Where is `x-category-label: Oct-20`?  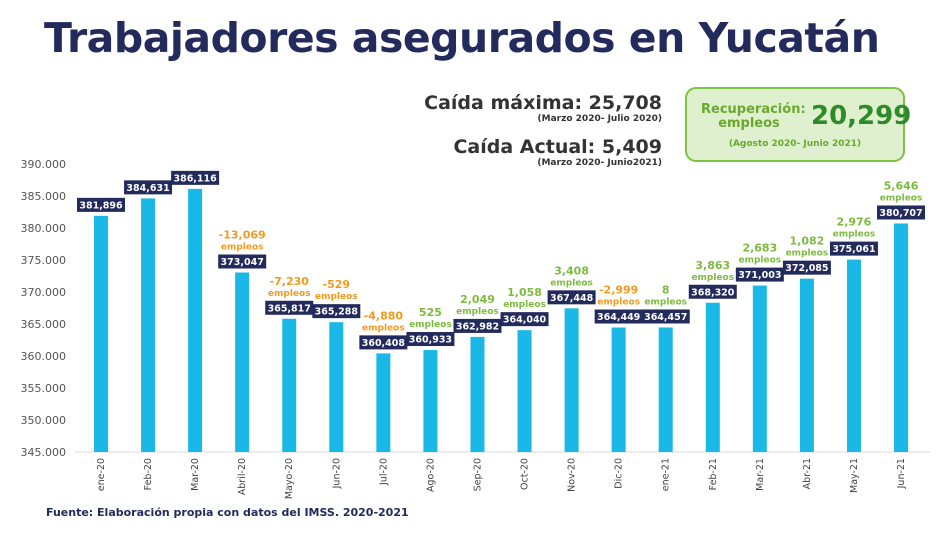
x-category-label: Oct-20 is located at coordinates (525, 474).